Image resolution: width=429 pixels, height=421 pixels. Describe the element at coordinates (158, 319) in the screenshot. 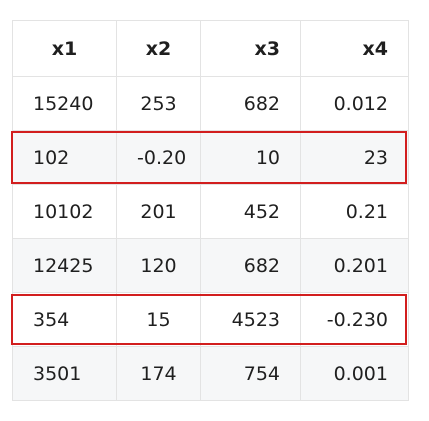

I see `table-cell: 15` at that location.